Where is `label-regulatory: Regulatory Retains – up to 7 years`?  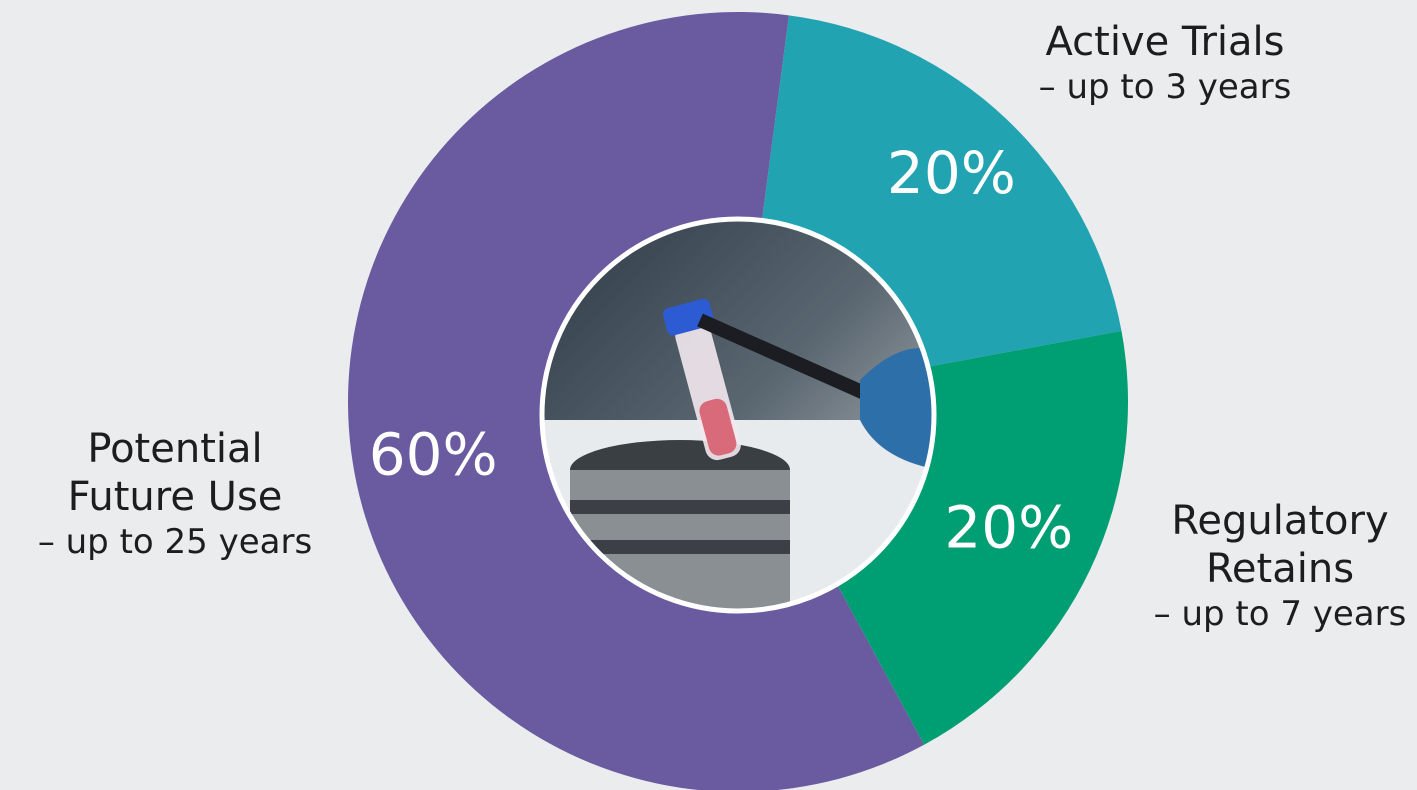 label-regulatory: Regulatory Retains – up to 7 years is located at coordinates (1280, 566).